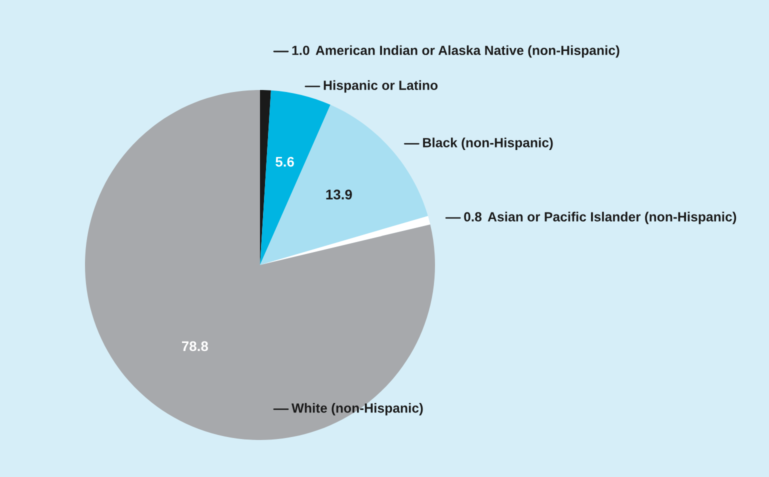 The image size is (769, 477). I want to click on data-label: 78.8, so click(195, 346).